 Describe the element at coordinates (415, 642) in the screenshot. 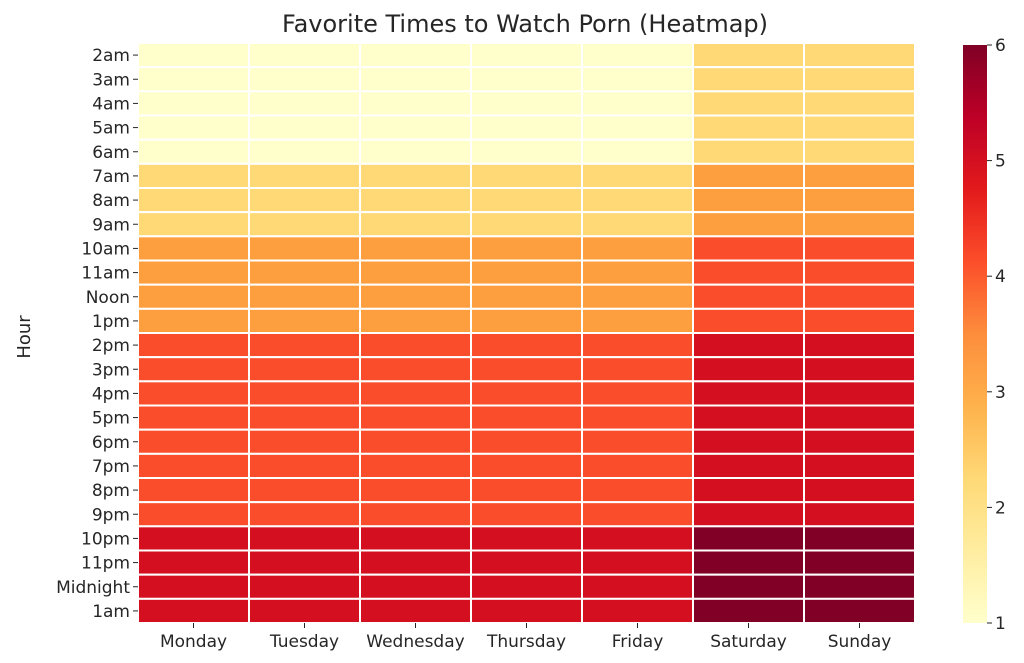

I see `x-tick-label: Wednesday` at that location.